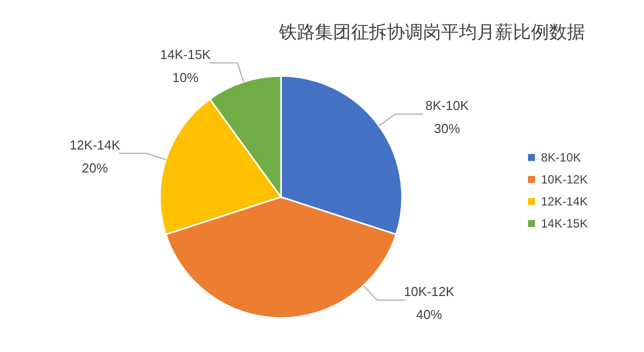  Describe the element at coordinates (447, 106) in the screenshot. I see `slice-label: 8K-10K` at that location.